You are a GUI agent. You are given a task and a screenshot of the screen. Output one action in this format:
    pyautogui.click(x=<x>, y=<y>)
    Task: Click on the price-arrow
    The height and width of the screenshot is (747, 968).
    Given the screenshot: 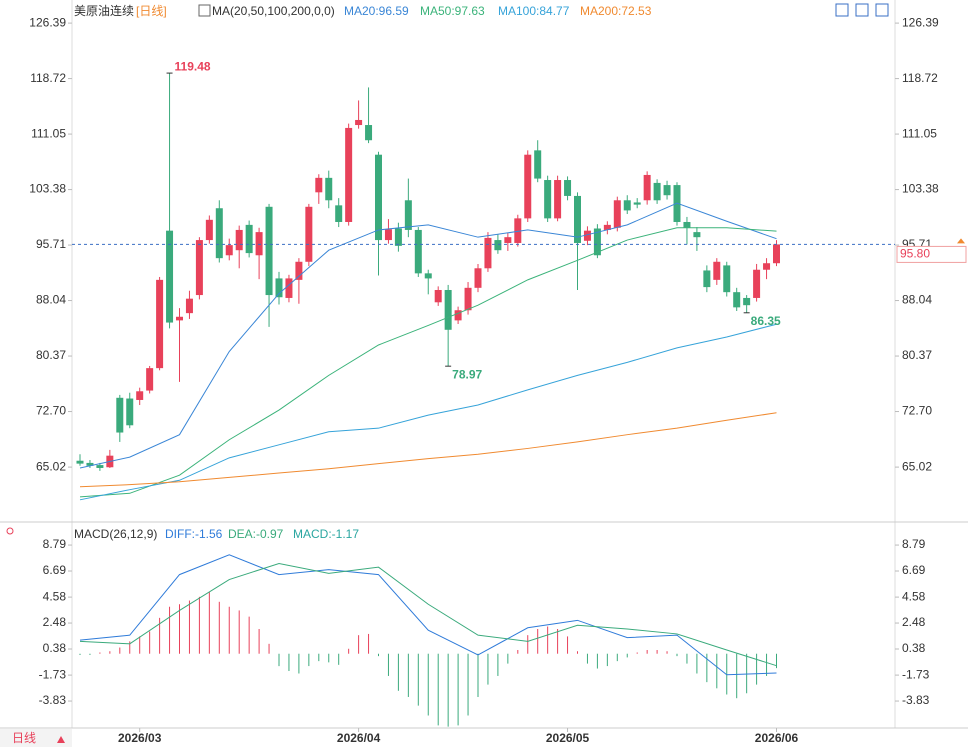 What is the action you would take?
    pyautogui.click(x=961, y=241)
    